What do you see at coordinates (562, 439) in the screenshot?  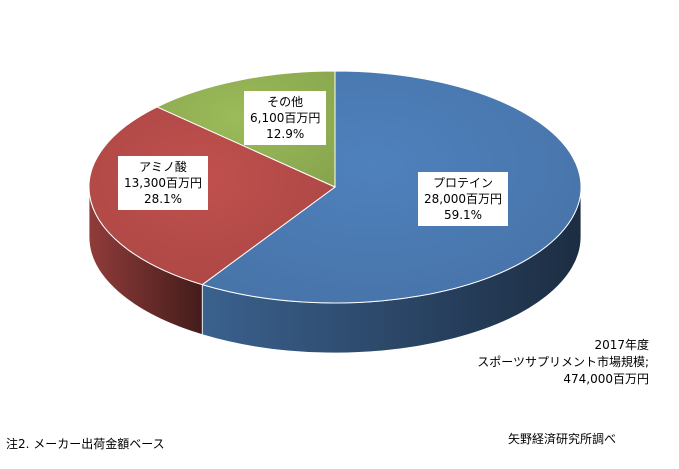 I see `source-note: 矢野経済研究所調べ` at bounding box center [562, 439].